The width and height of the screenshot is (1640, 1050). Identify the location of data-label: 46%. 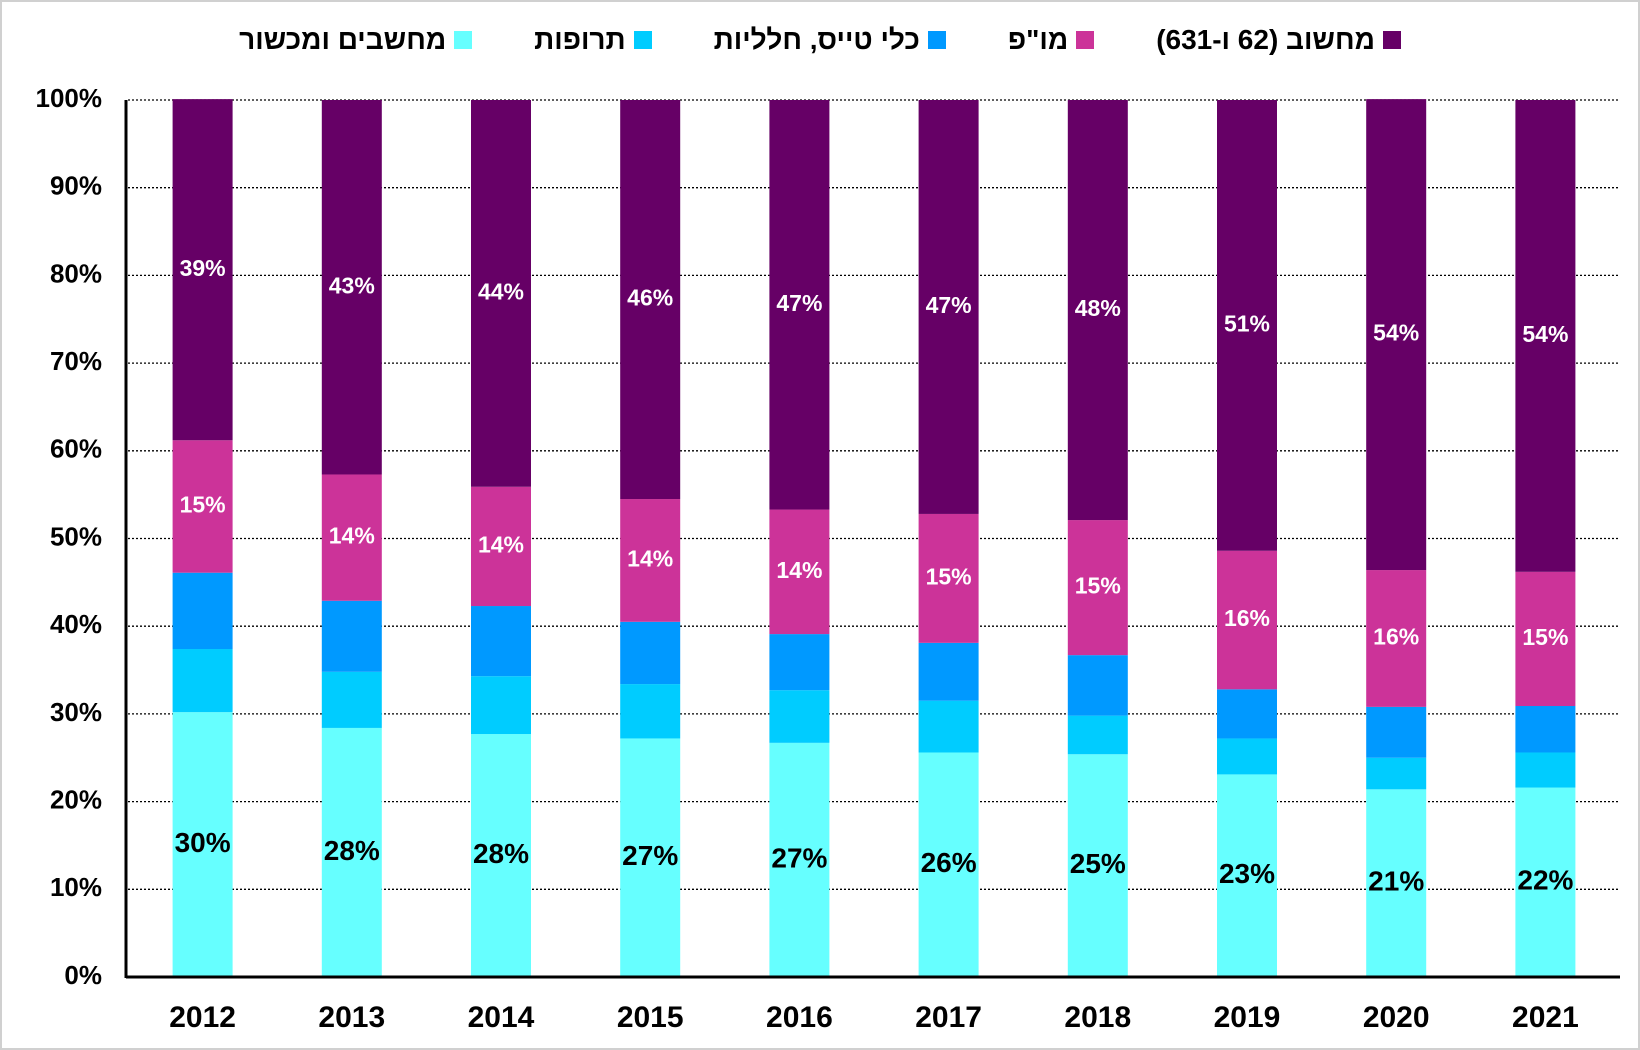
(650, 298).